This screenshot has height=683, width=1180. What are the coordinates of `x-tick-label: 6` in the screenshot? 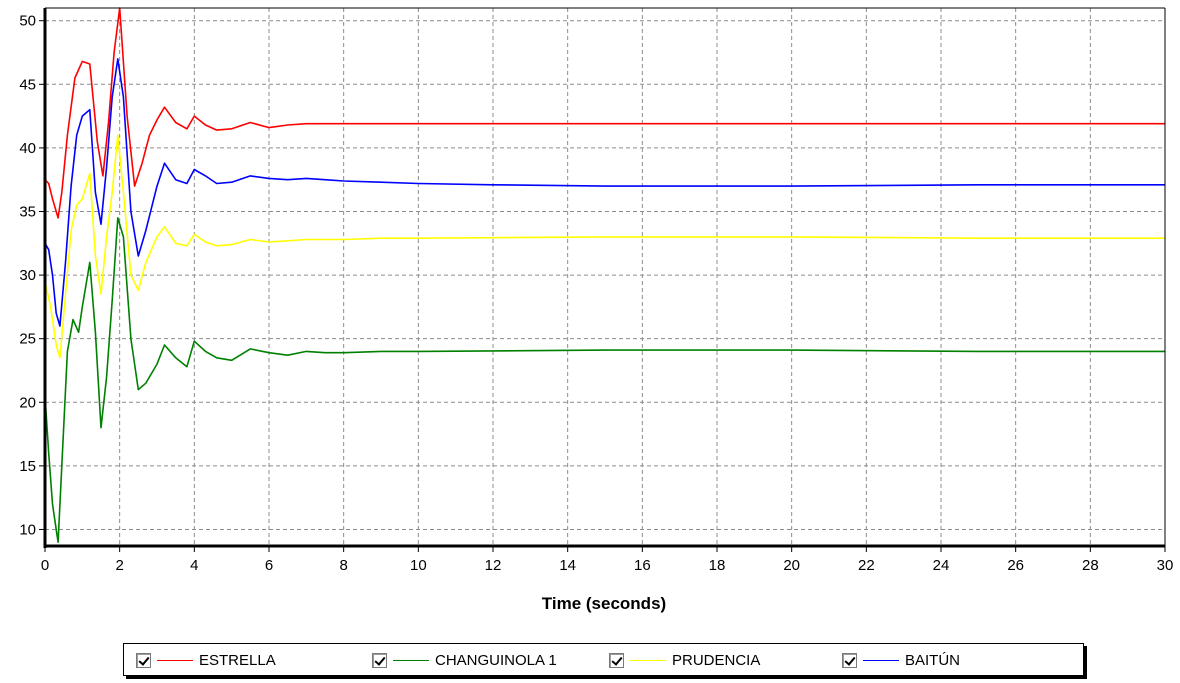 It's located at (269, 565).